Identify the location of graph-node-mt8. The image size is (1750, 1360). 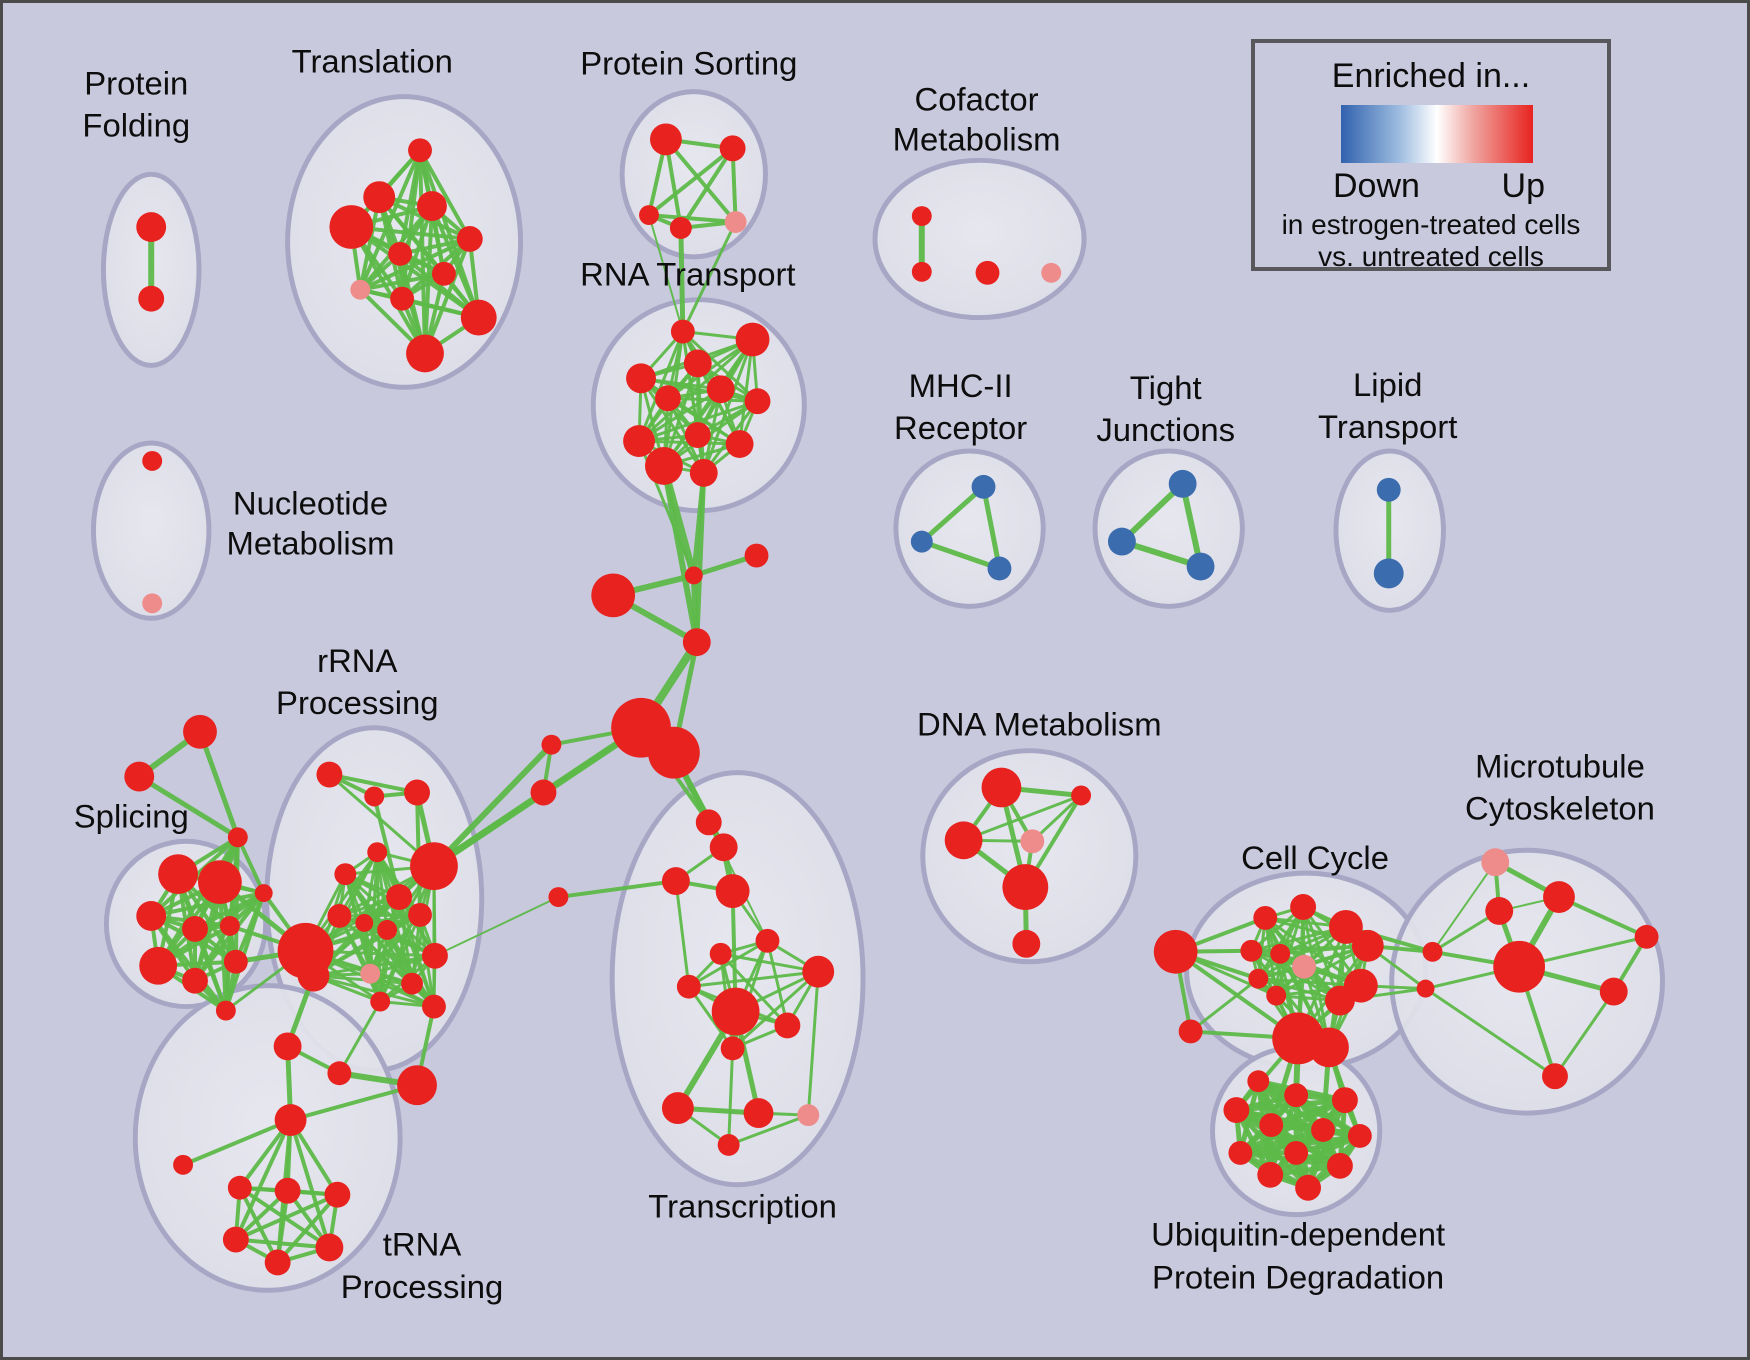
(1646, 936).